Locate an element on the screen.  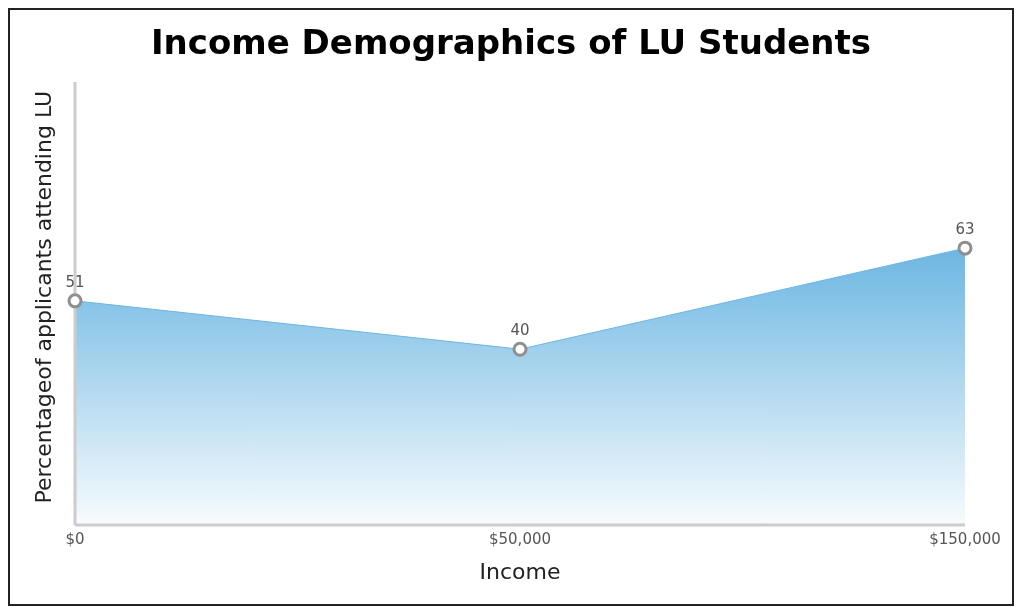
x-tick-label: $50,000 is located at coordinates (520, 538).